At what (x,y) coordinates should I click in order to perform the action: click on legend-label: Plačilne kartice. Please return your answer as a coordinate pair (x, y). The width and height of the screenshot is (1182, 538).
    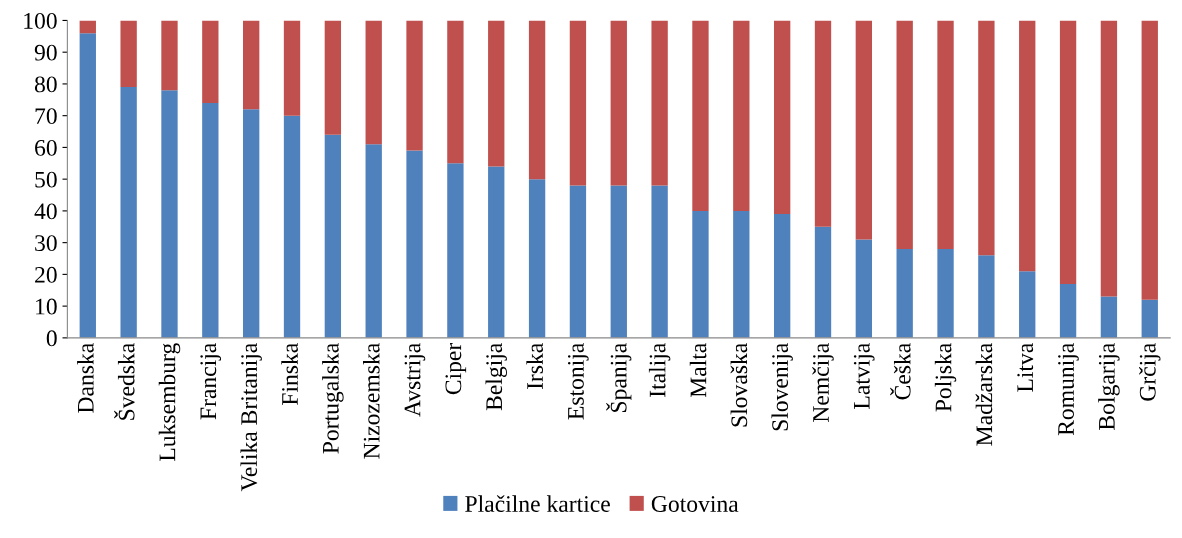
    Looking at the image, I should click on (537, 503).